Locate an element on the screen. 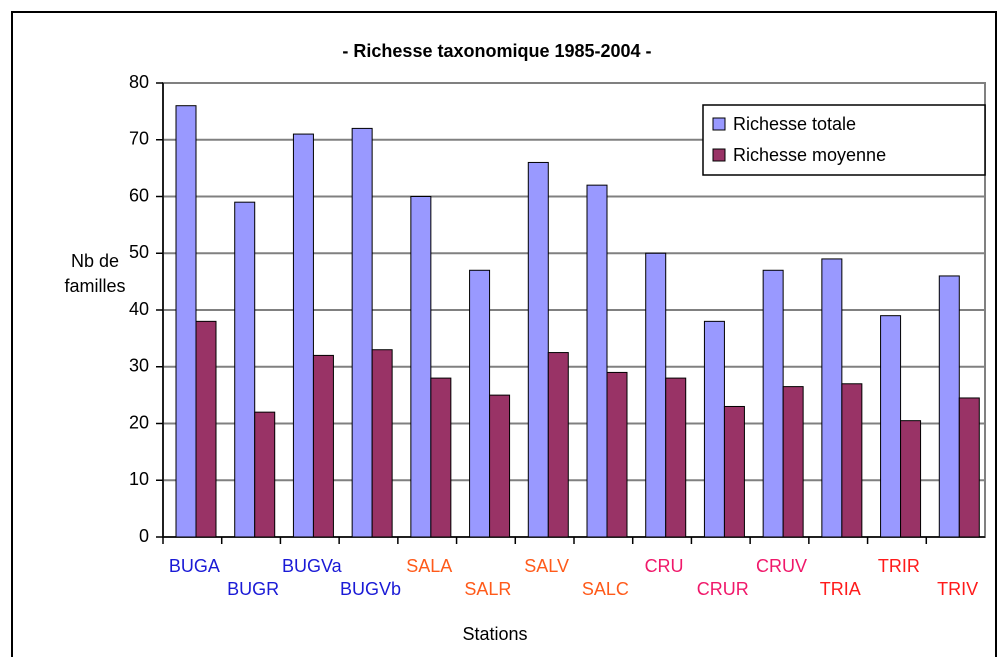 The height and width of the screenshot is (657, 999). x-tick-label: CRUR is located at coordinates (723, 589).